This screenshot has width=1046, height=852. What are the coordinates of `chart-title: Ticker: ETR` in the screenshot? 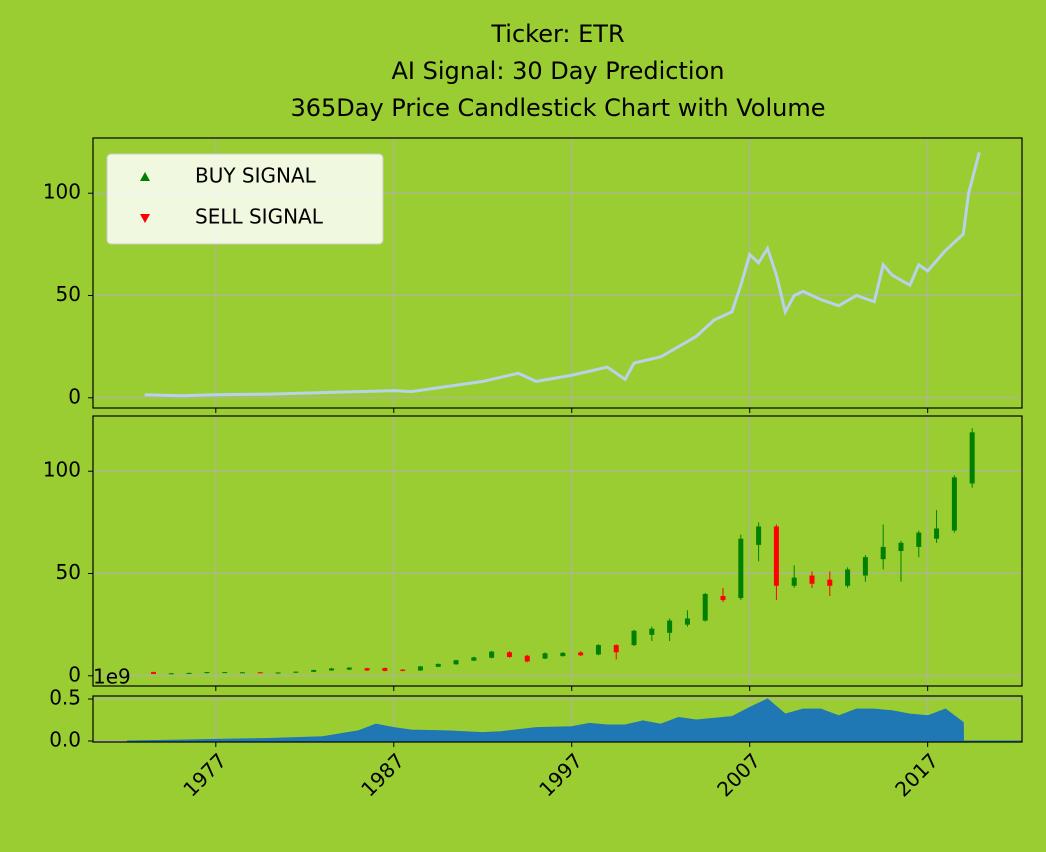 It's located at (557, 34).